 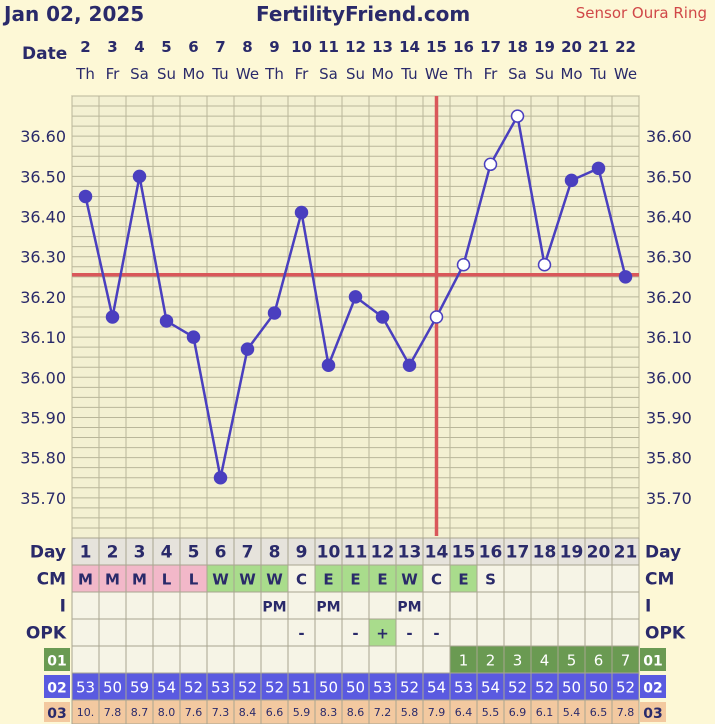 What do you see at coordinates (86, 712) in the screenshot?
I see `row-03-value: 10.` at bounding box center [86, 712].